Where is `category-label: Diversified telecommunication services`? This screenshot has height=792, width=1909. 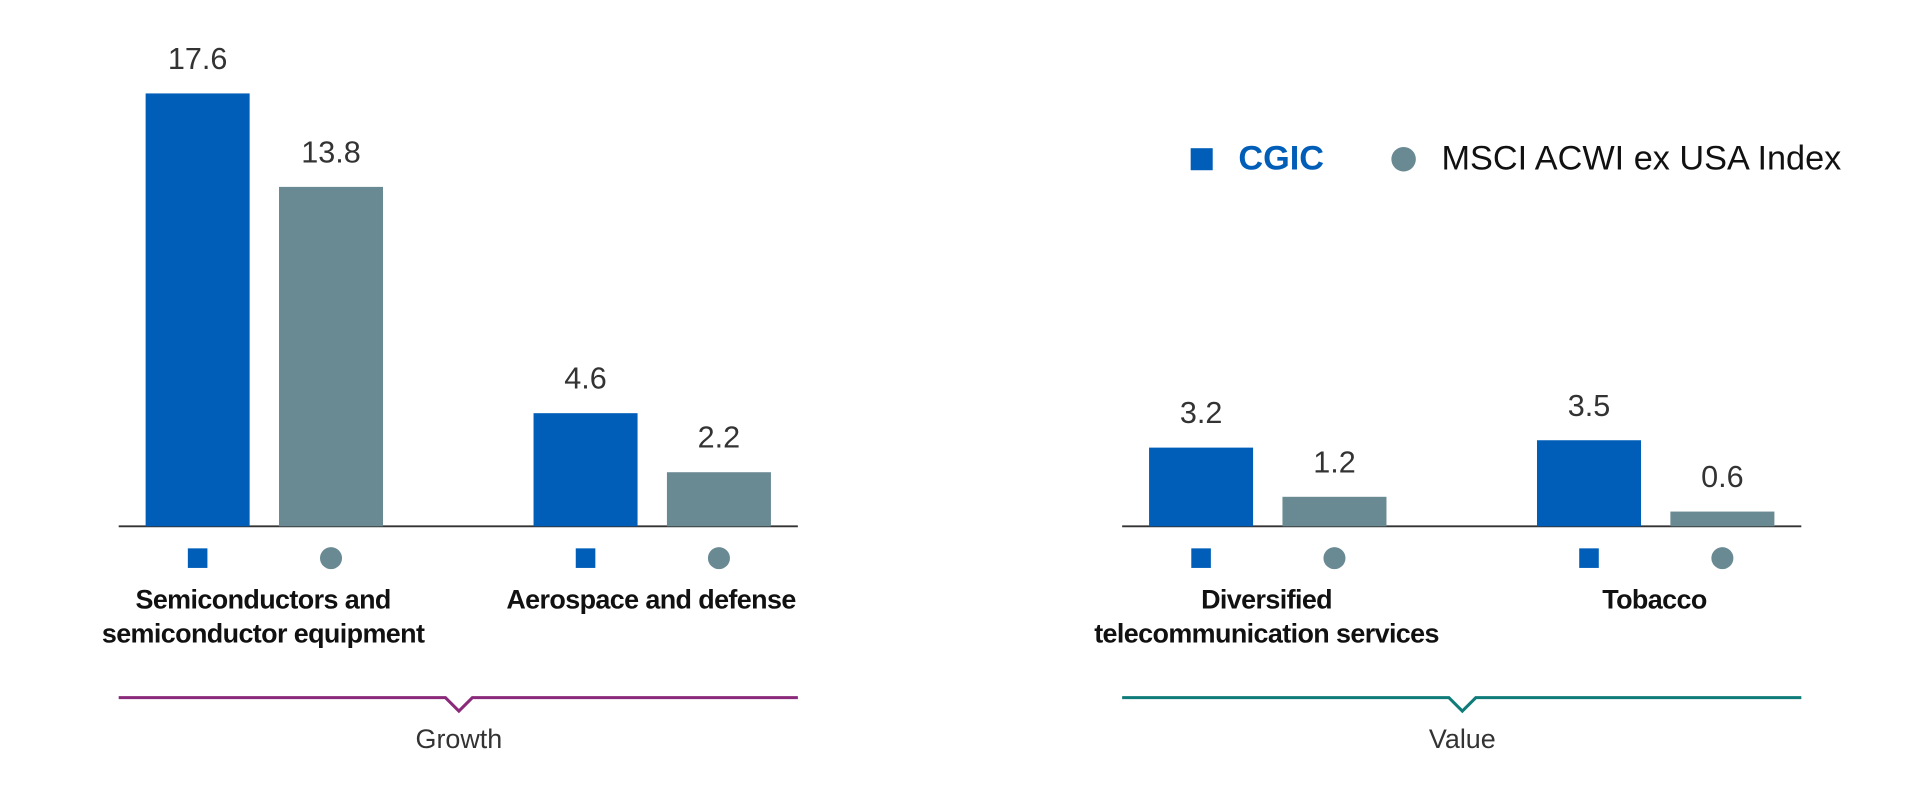
category-label: Diversified telecommunication services is located at coordinates (1266, 616).